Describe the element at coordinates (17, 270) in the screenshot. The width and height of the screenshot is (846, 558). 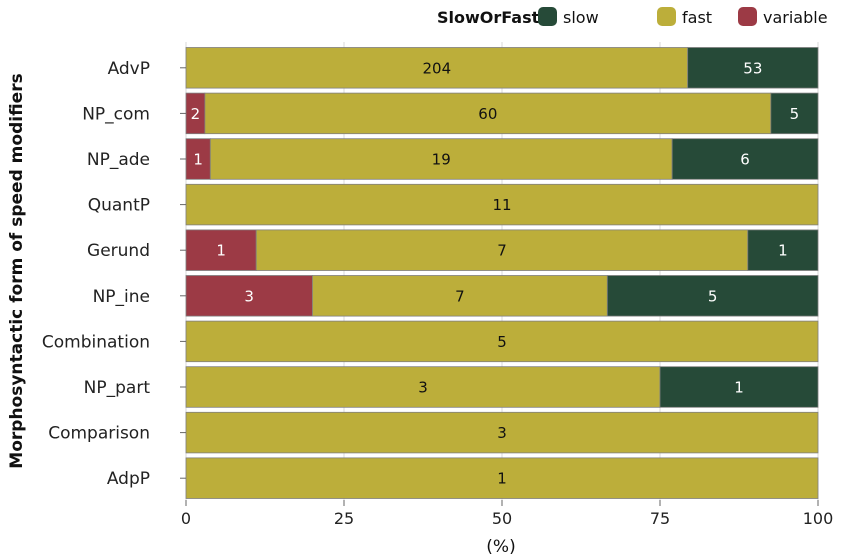
I see `y-axis-title: Morphosyntactic form of speed modifiers` at that location.